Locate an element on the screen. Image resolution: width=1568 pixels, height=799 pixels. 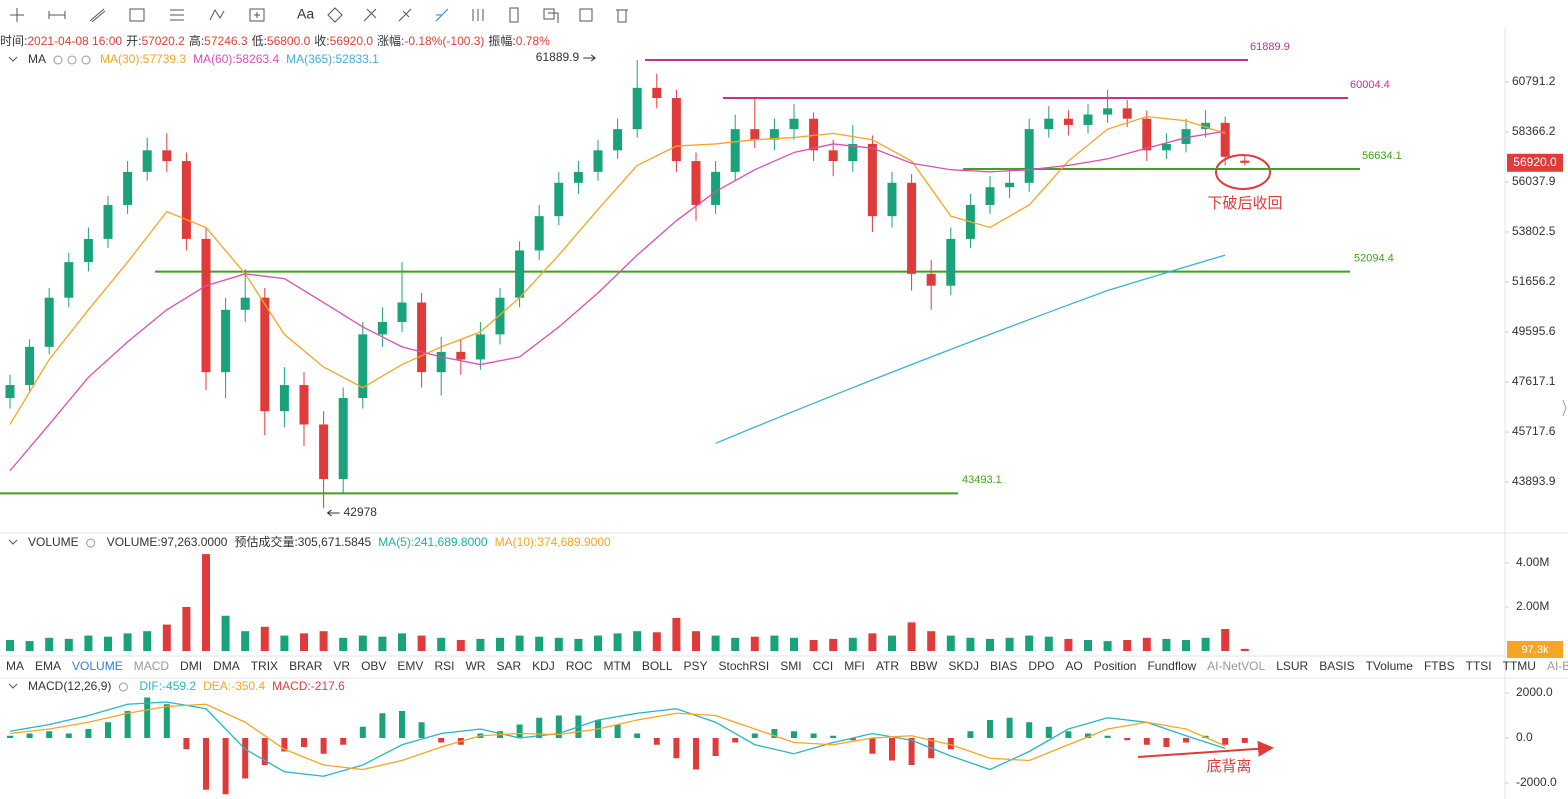
indicator-tab: VR is located at coordinates (341, 666).